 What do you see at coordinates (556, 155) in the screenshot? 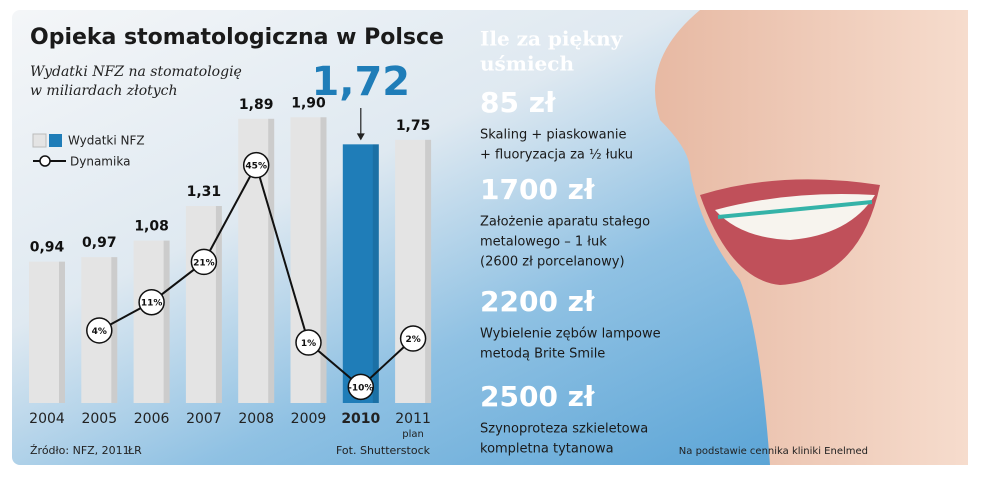
I see `price-description: + fluoryzacja za ½ łuku` at bounding box center [556, 155].